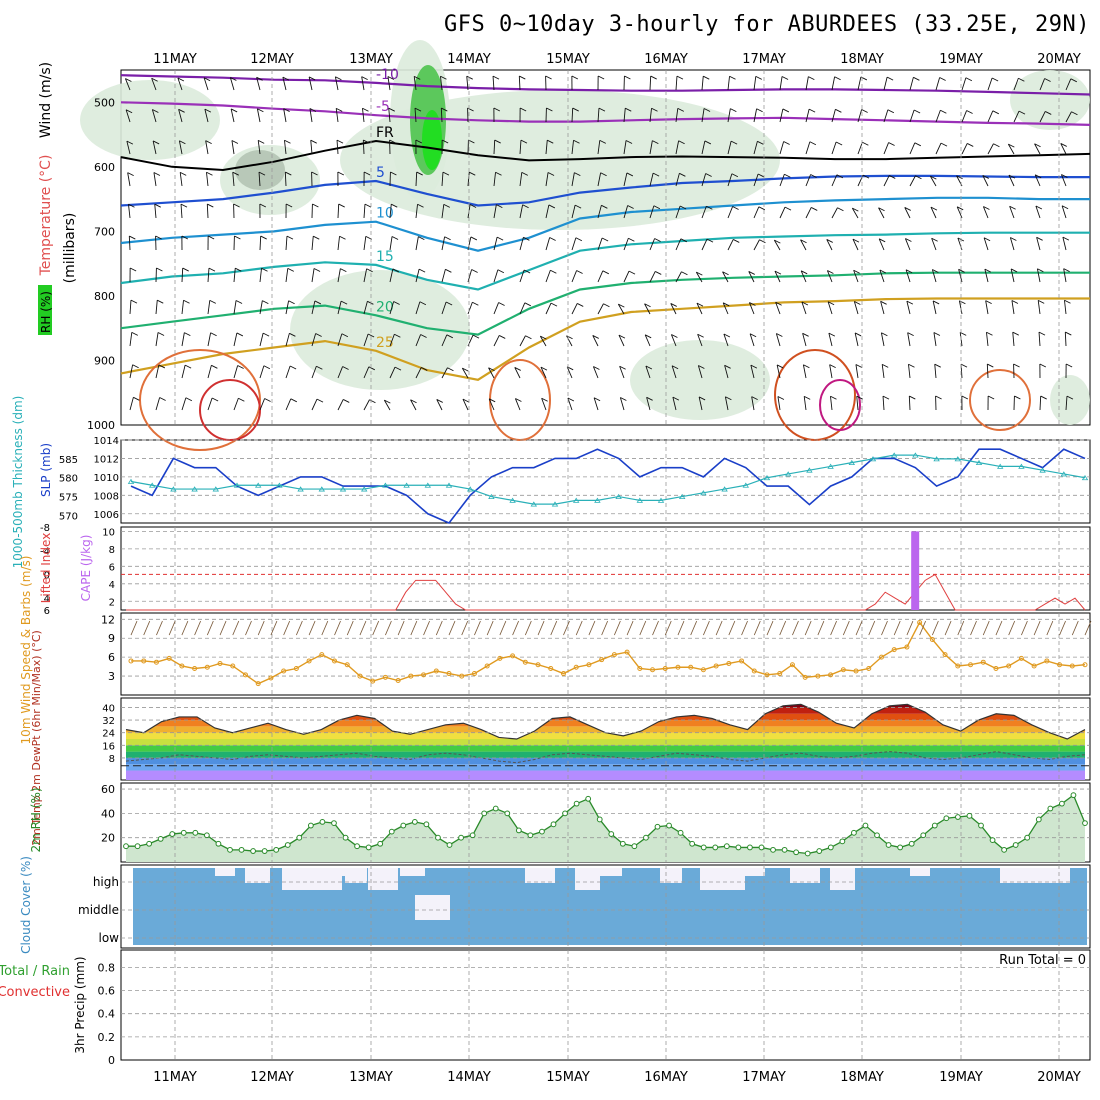 The height and width of the screenshot is (1100, 1100). What do you see at coordinates (47, 575) in the screenshot?
I see `li-tick: 0` at bounding box center [47, 575].